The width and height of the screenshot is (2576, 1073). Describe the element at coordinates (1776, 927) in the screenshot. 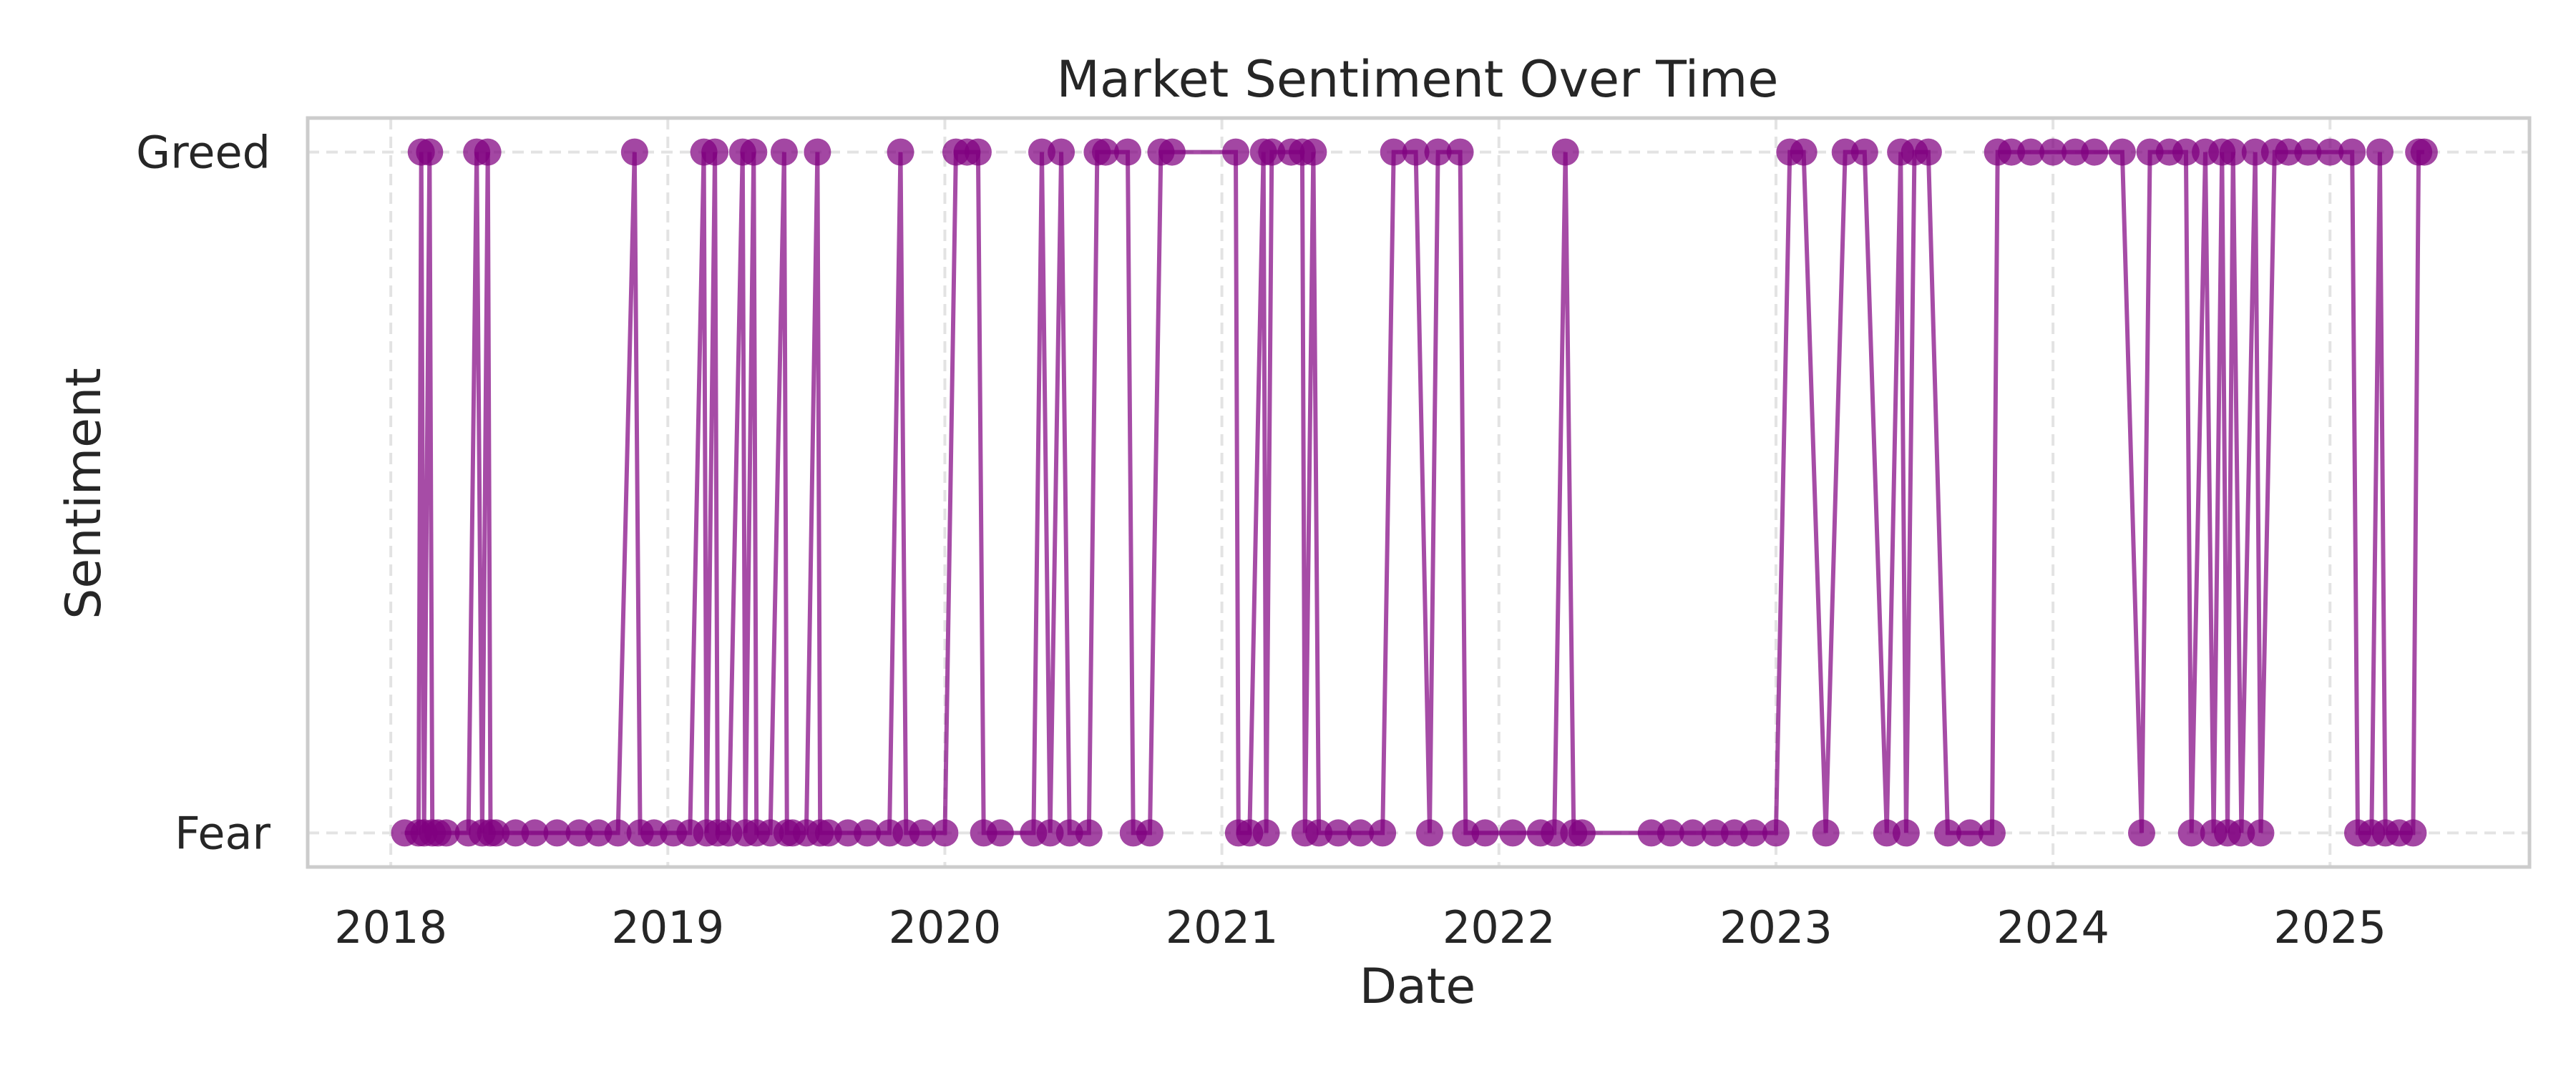

I see `x-tick-label: 2023` at that location.